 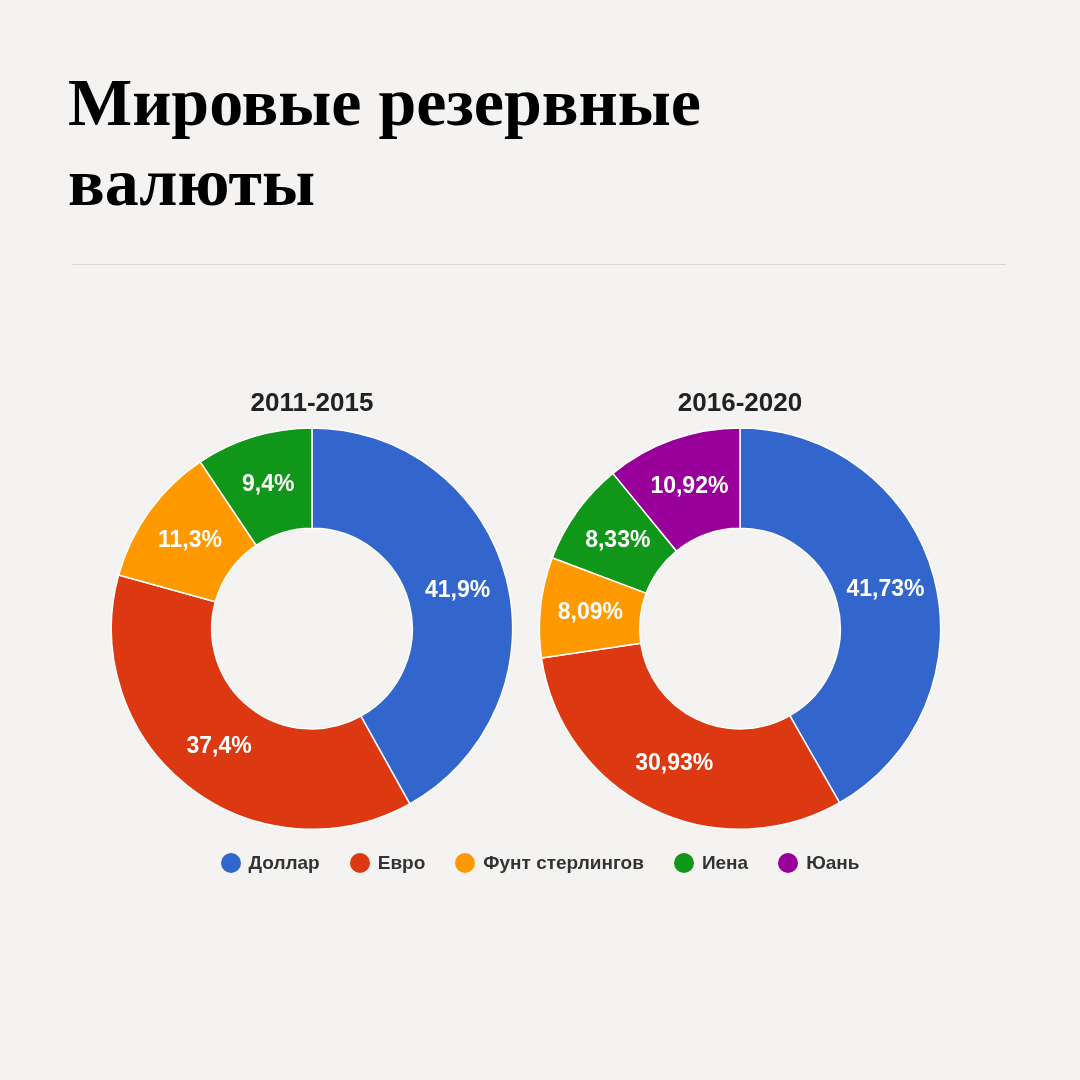 I want to click on legend-label: Фунт стерлингов, so click(x=563, y=863).